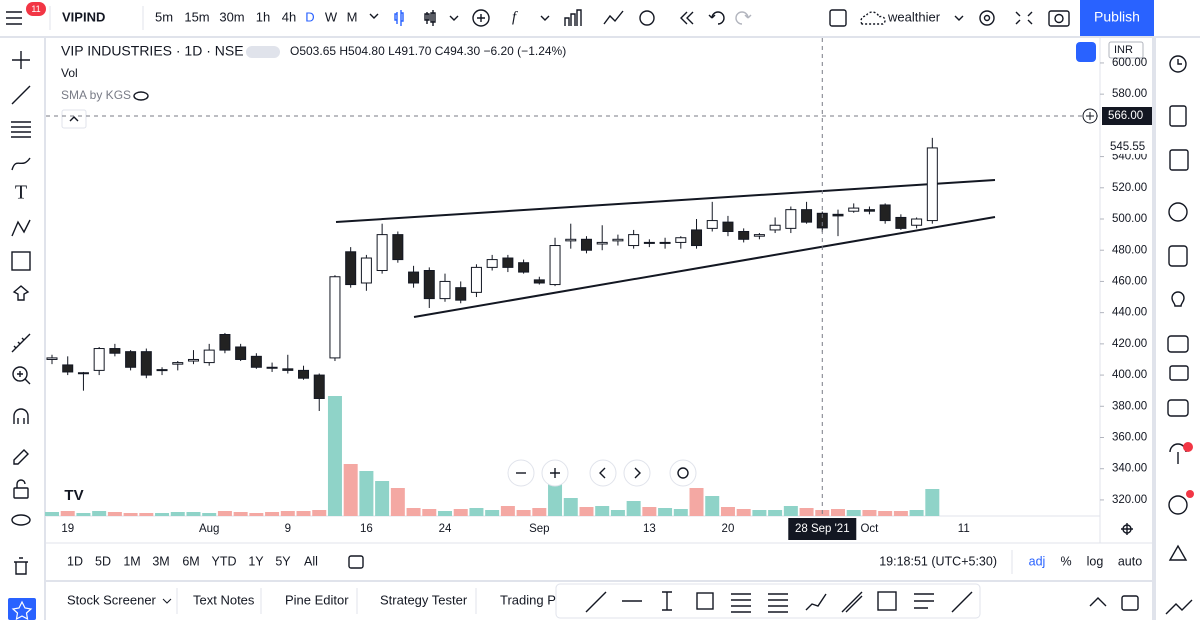  I want to click on calendar-widget, so click(1178, 256).